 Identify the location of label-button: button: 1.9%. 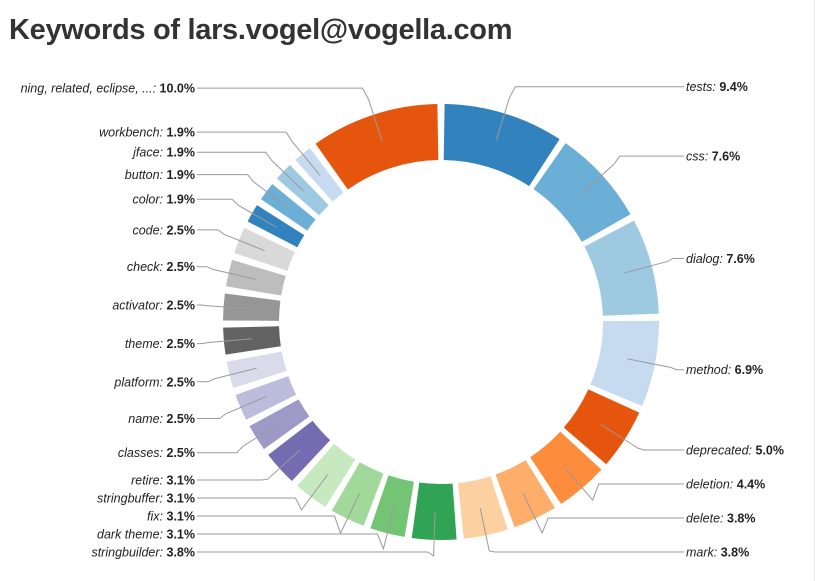
(160, 175).